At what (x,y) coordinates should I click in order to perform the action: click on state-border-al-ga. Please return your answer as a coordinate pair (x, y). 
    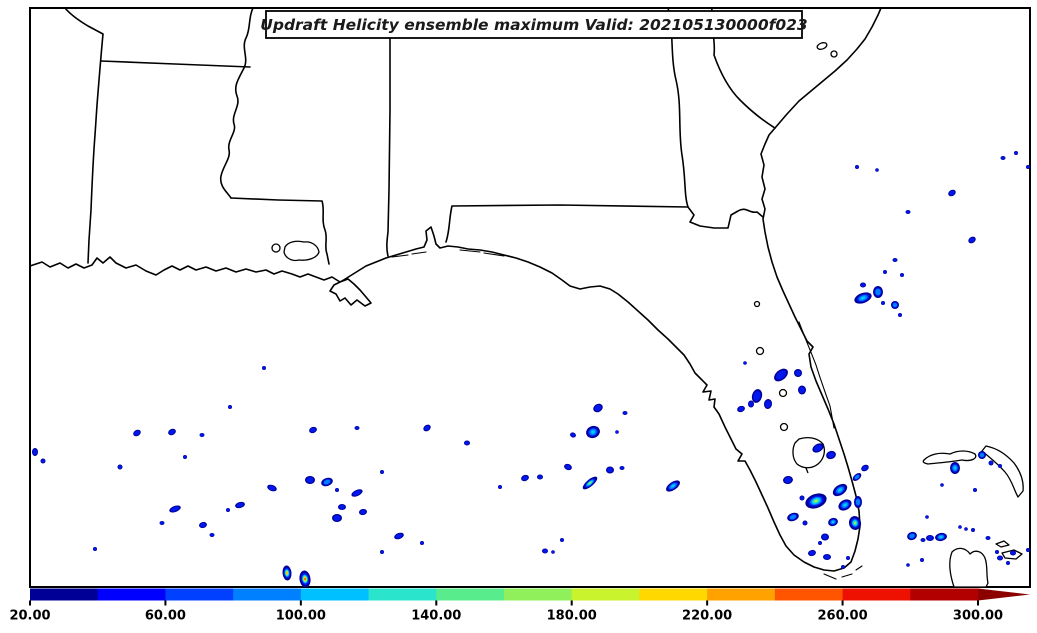
    Looking at the image, I should click on (678, 107).